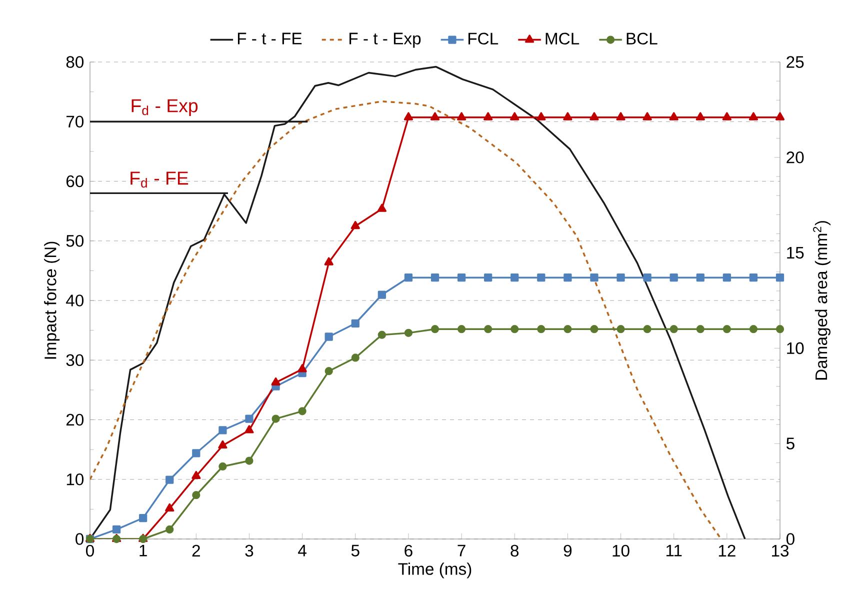 The width and height of the screenshot is (858, 608). What do you see at coordinates (75, 181) in the screenshot?
I see `y-tick-label: 60` at bounding box center [75, 181].